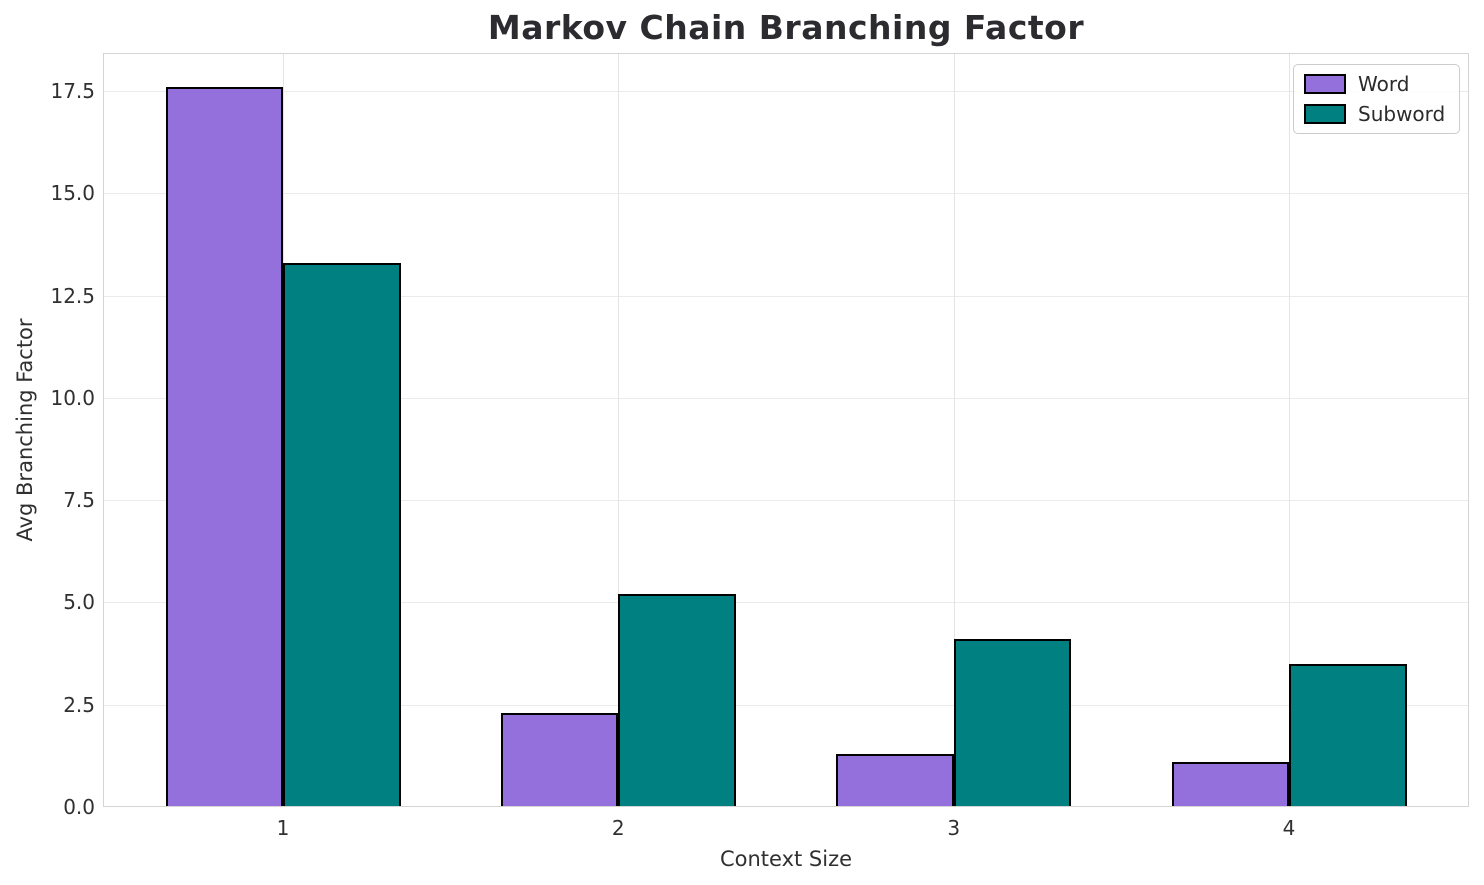 This screenshot has height=885, width=1484. Describe the element at coordinates (1384, 84) in the screenshot. I see `legend-label-word: Word` at that location.